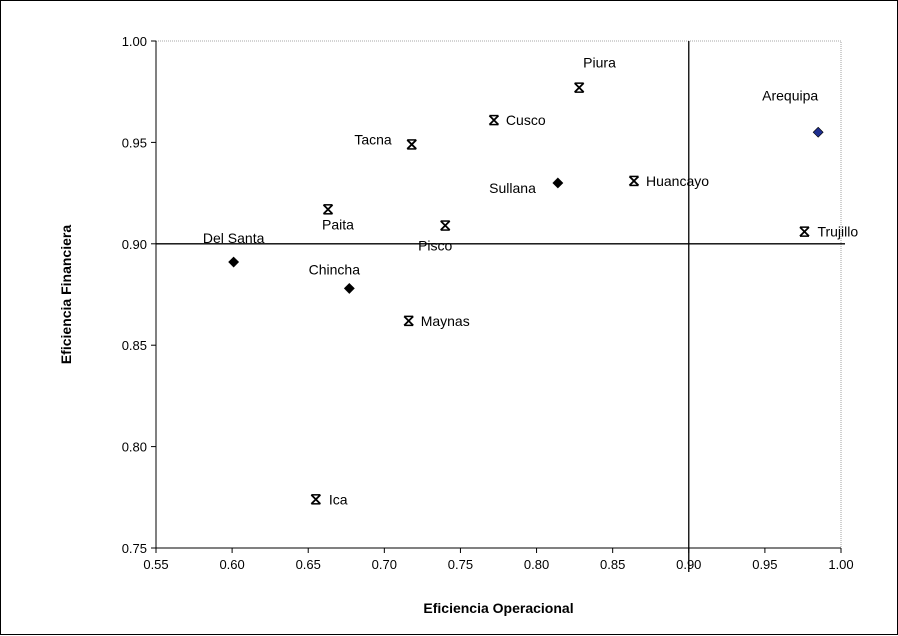 This screenshot has width=898, height=636. I want to click on data-point: Arequipa, so click(793, 112).